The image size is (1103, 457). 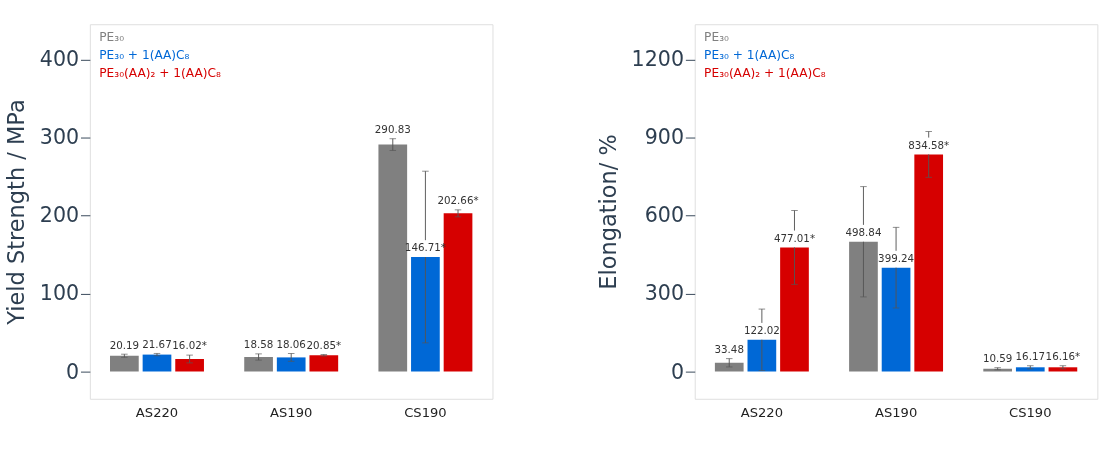 I want to click on data-label: 16.17, so click(x=1030, y=356).